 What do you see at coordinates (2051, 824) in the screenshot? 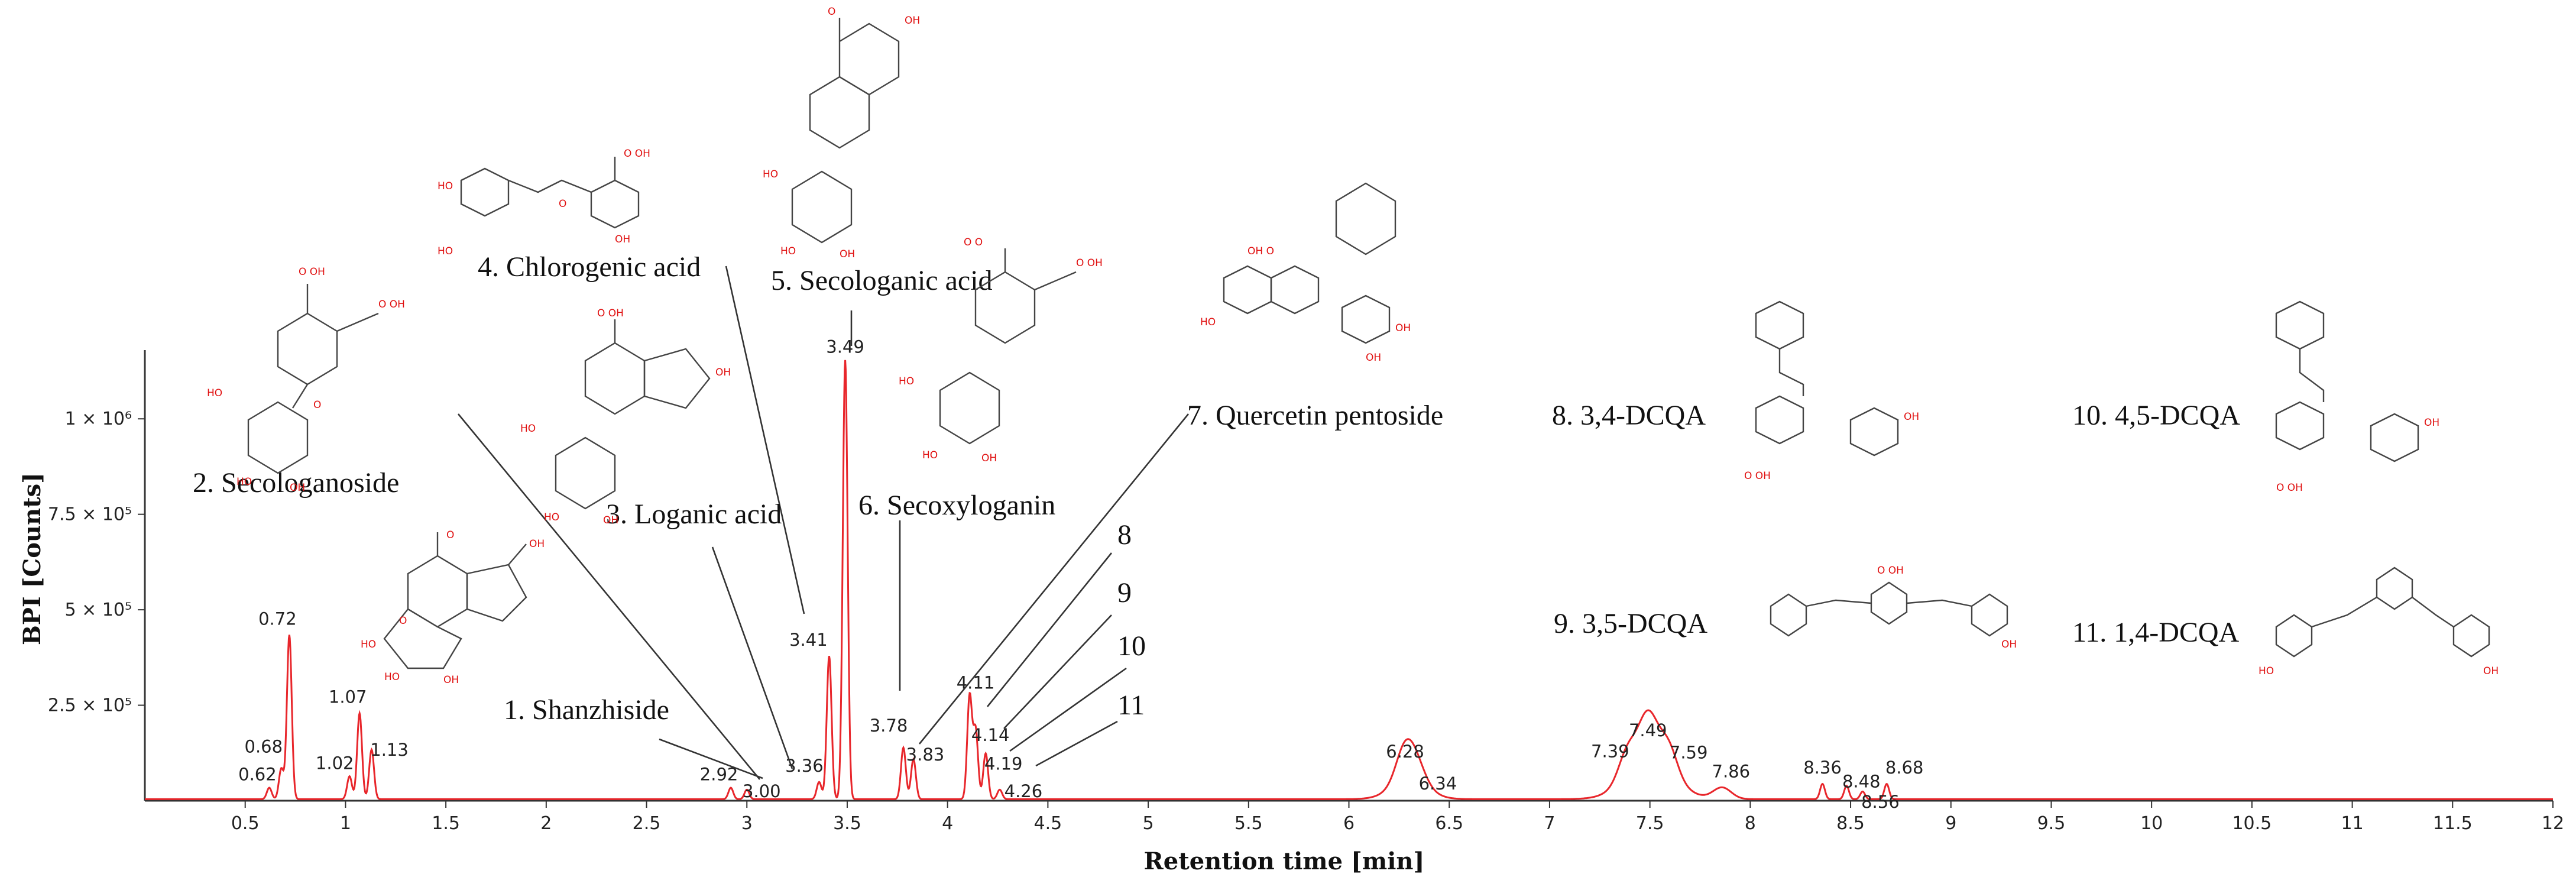
I see `x-tick-label: 9.5` at bounding box center [2051, 824].